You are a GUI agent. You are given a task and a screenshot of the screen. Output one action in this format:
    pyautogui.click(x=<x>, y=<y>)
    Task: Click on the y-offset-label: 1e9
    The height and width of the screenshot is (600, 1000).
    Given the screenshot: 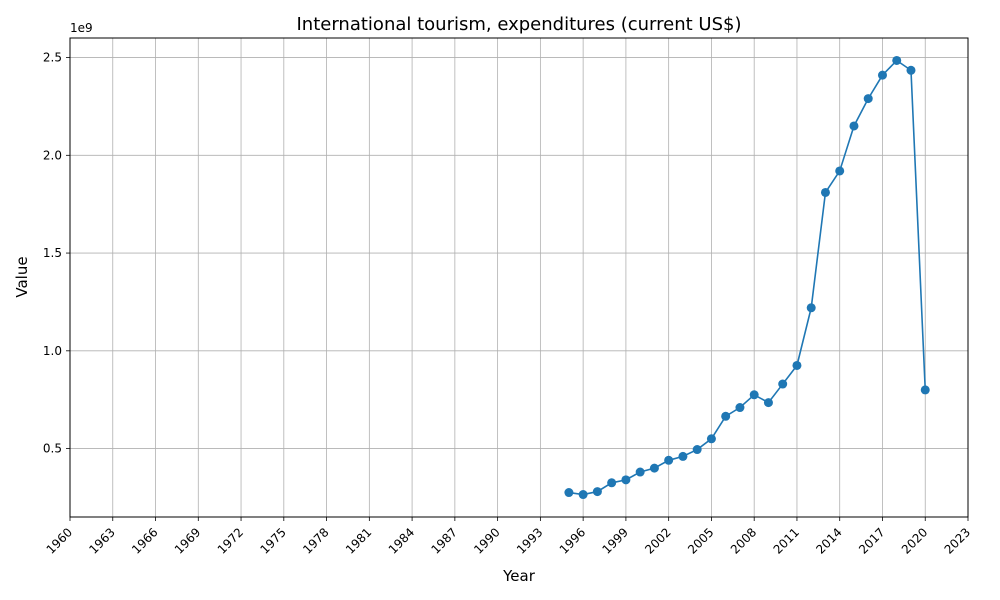 What is the action you would take?
    pyautogui.click(x=81, y=28)
    